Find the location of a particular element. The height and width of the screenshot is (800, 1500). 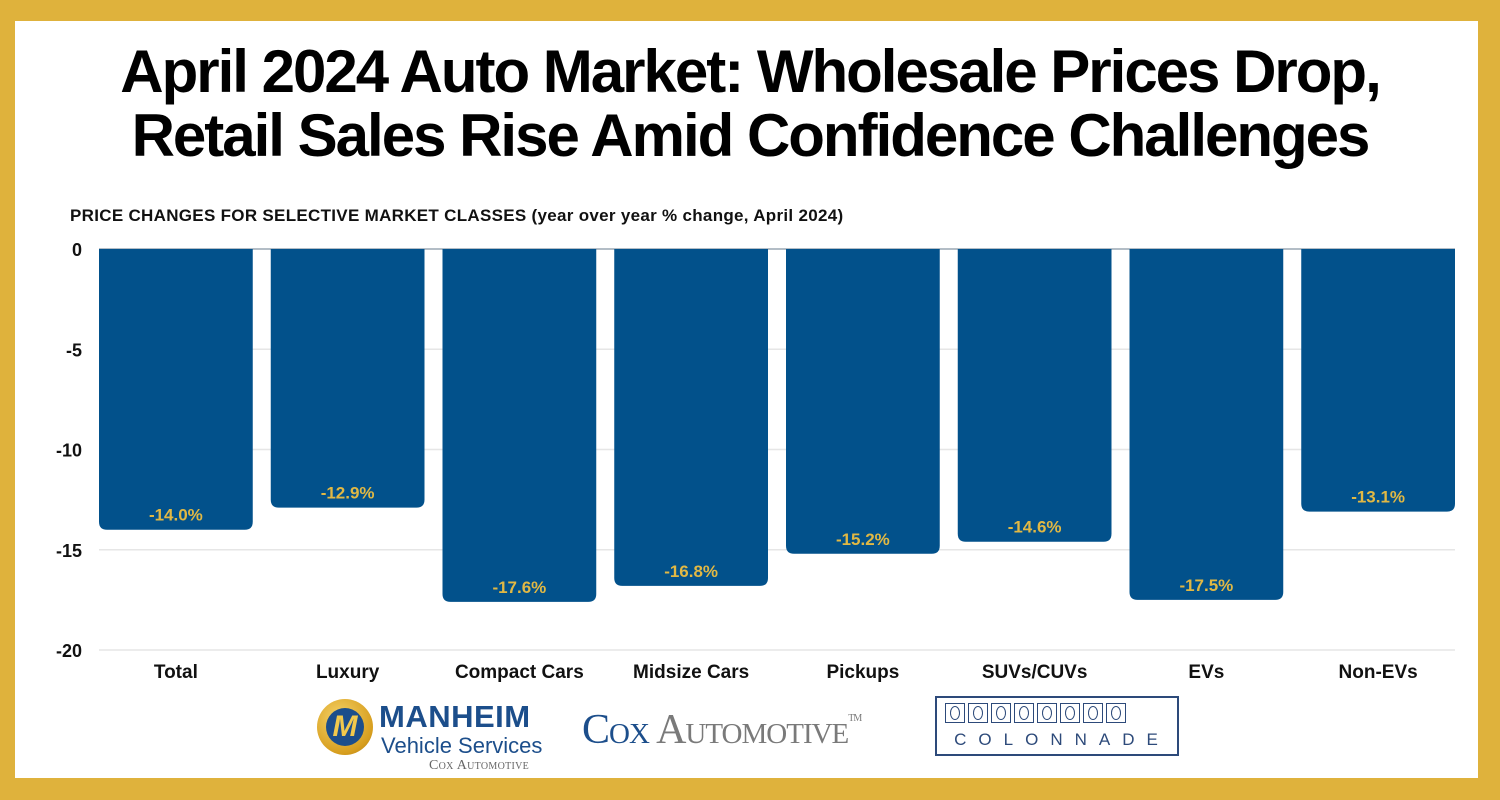

x-tick-label: Midsize Cars is located at coordinates (691, 672).